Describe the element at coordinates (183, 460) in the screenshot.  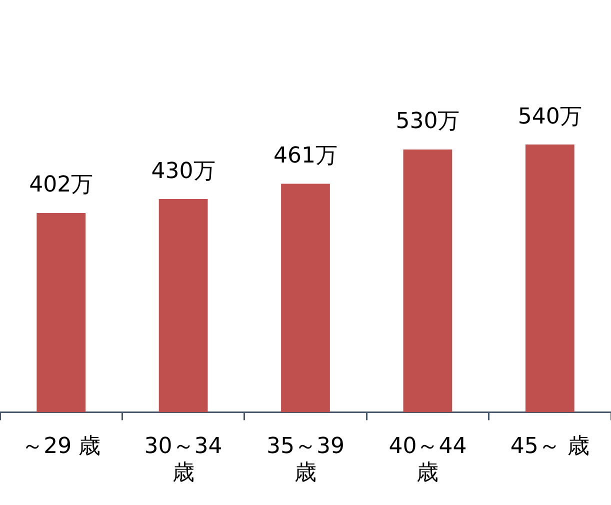
I see `x-tick-label: 30～34 歳` at that location.